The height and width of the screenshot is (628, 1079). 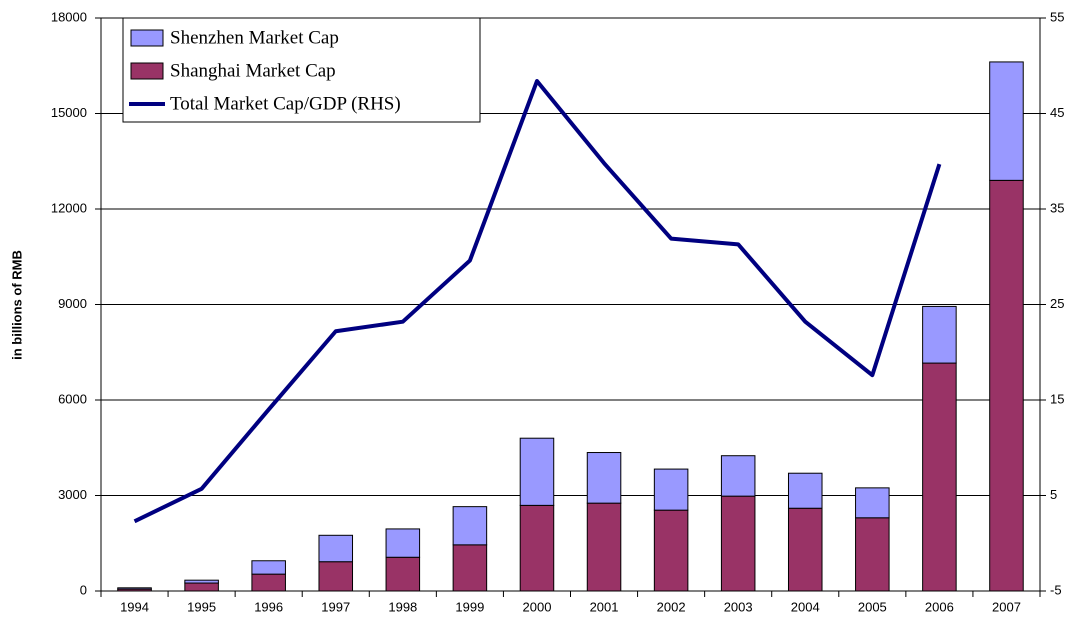 I want to click on legend-label: Shenzhen Market Cap, so click(x=254, y=37).